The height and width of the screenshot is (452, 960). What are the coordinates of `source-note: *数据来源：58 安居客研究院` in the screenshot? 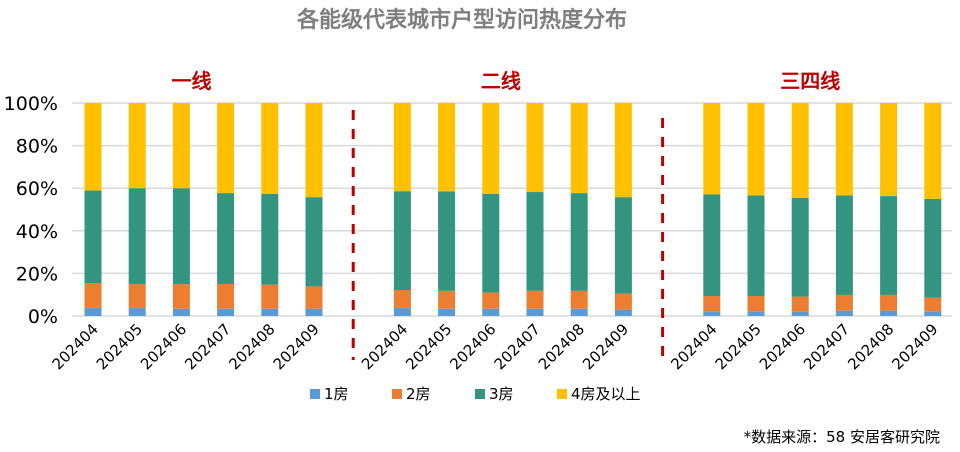 It's located at (842, 437).